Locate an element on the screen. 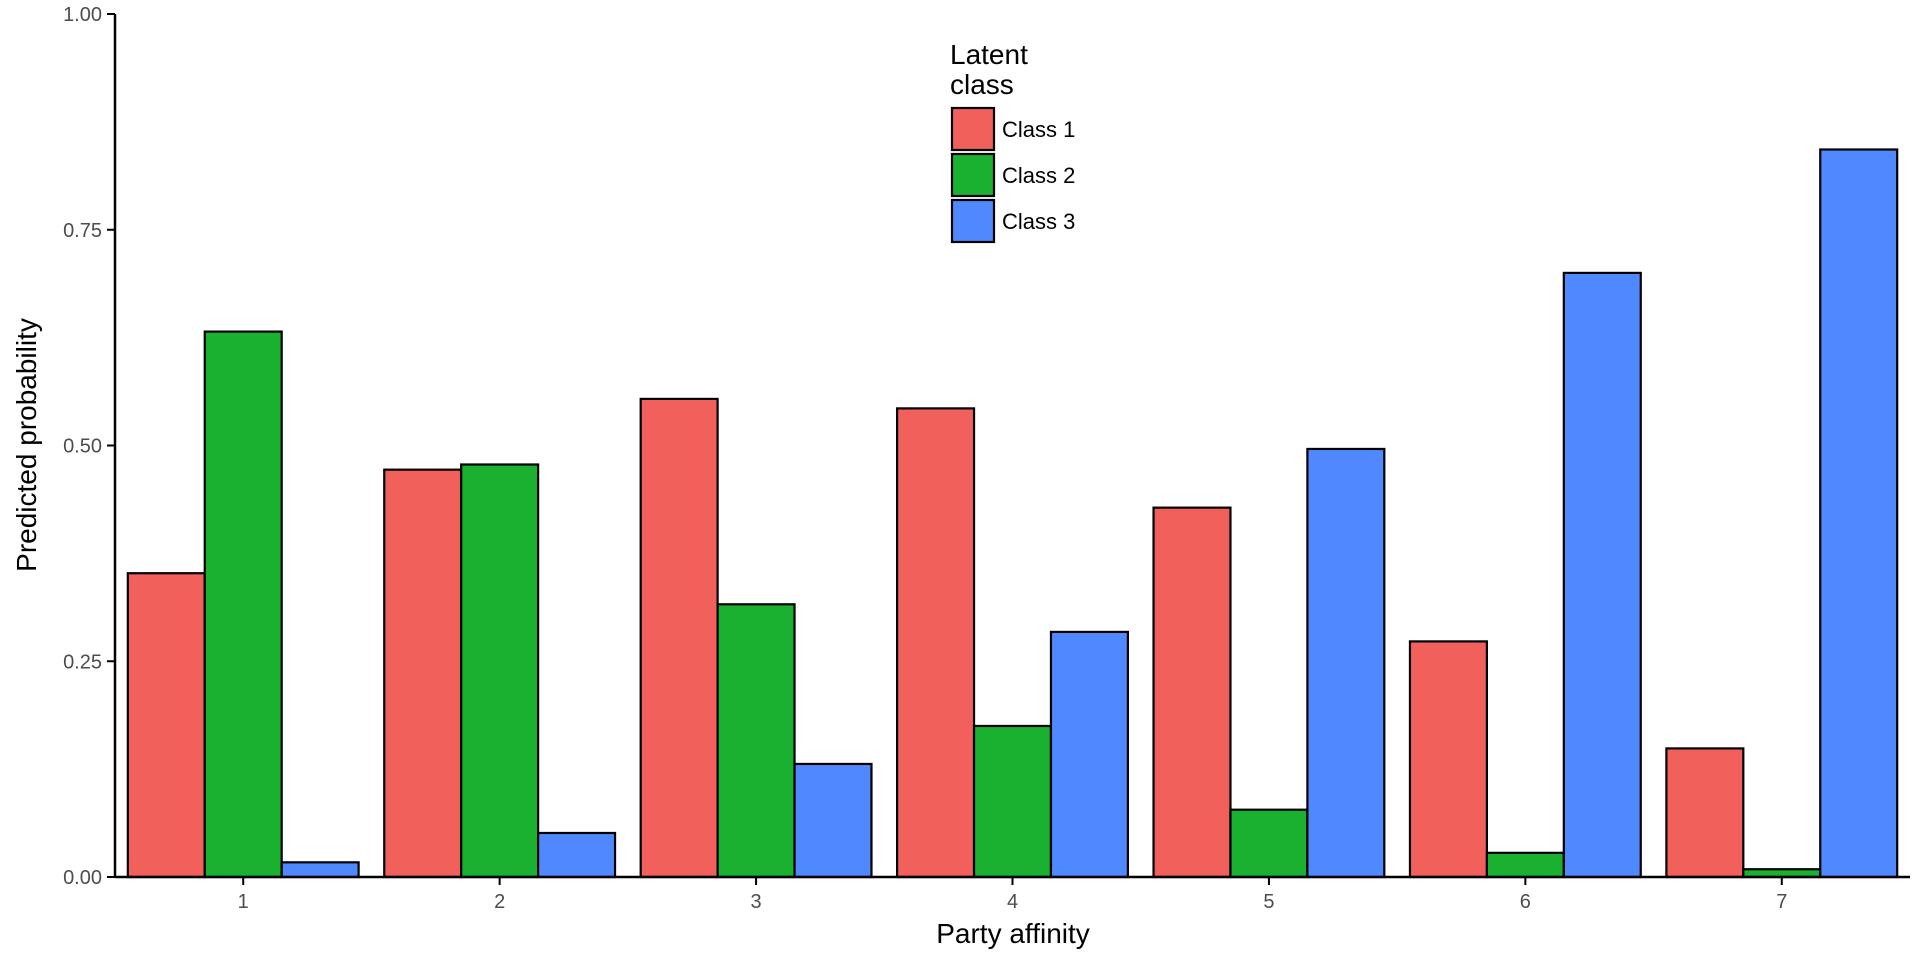  x-tick-label: 1 is located at coordinates (243, 902).